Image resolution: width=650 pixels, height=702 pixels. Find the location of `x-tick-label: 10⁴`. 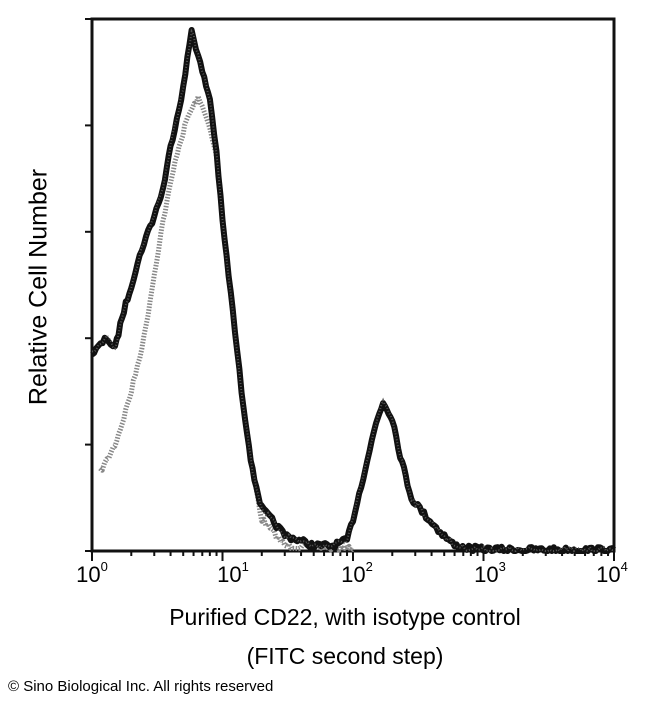

x-tick-label: 10⁴ is located at coordinates (612, 573).